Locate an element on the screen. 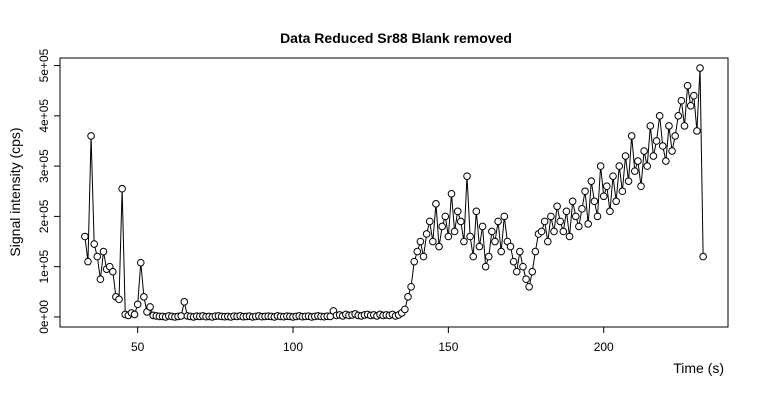 The image size is (760, 405). y-tick-label: 4e+05 is located at coordinates (44, 116).